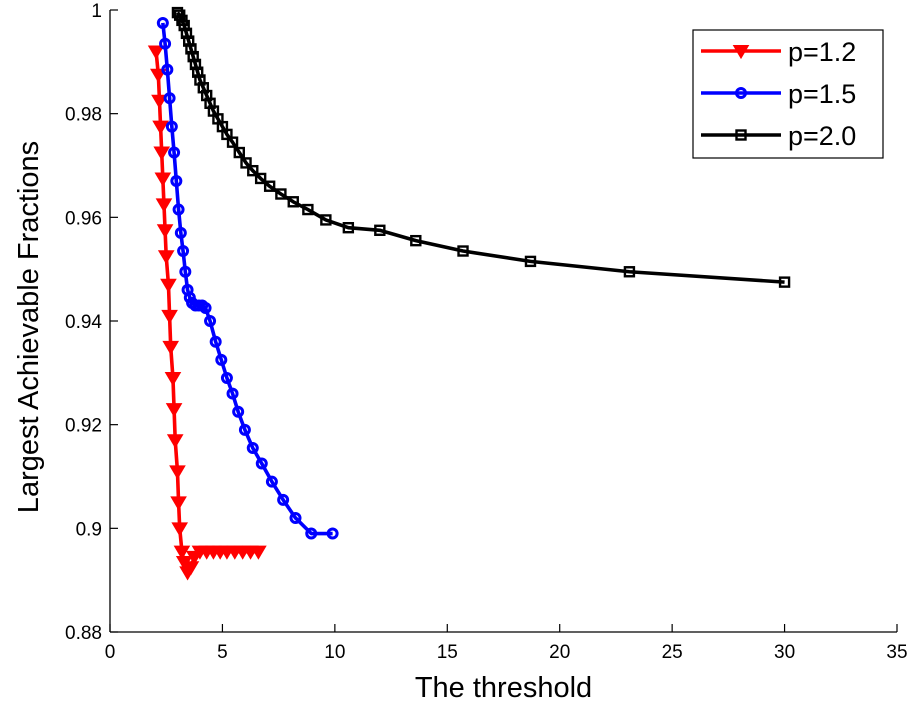  What do you see at coordinates (29, 327) in the screenshot?
I see `y-axis-label: Largest Achievable Fractions` at bounding box center [29, 327].